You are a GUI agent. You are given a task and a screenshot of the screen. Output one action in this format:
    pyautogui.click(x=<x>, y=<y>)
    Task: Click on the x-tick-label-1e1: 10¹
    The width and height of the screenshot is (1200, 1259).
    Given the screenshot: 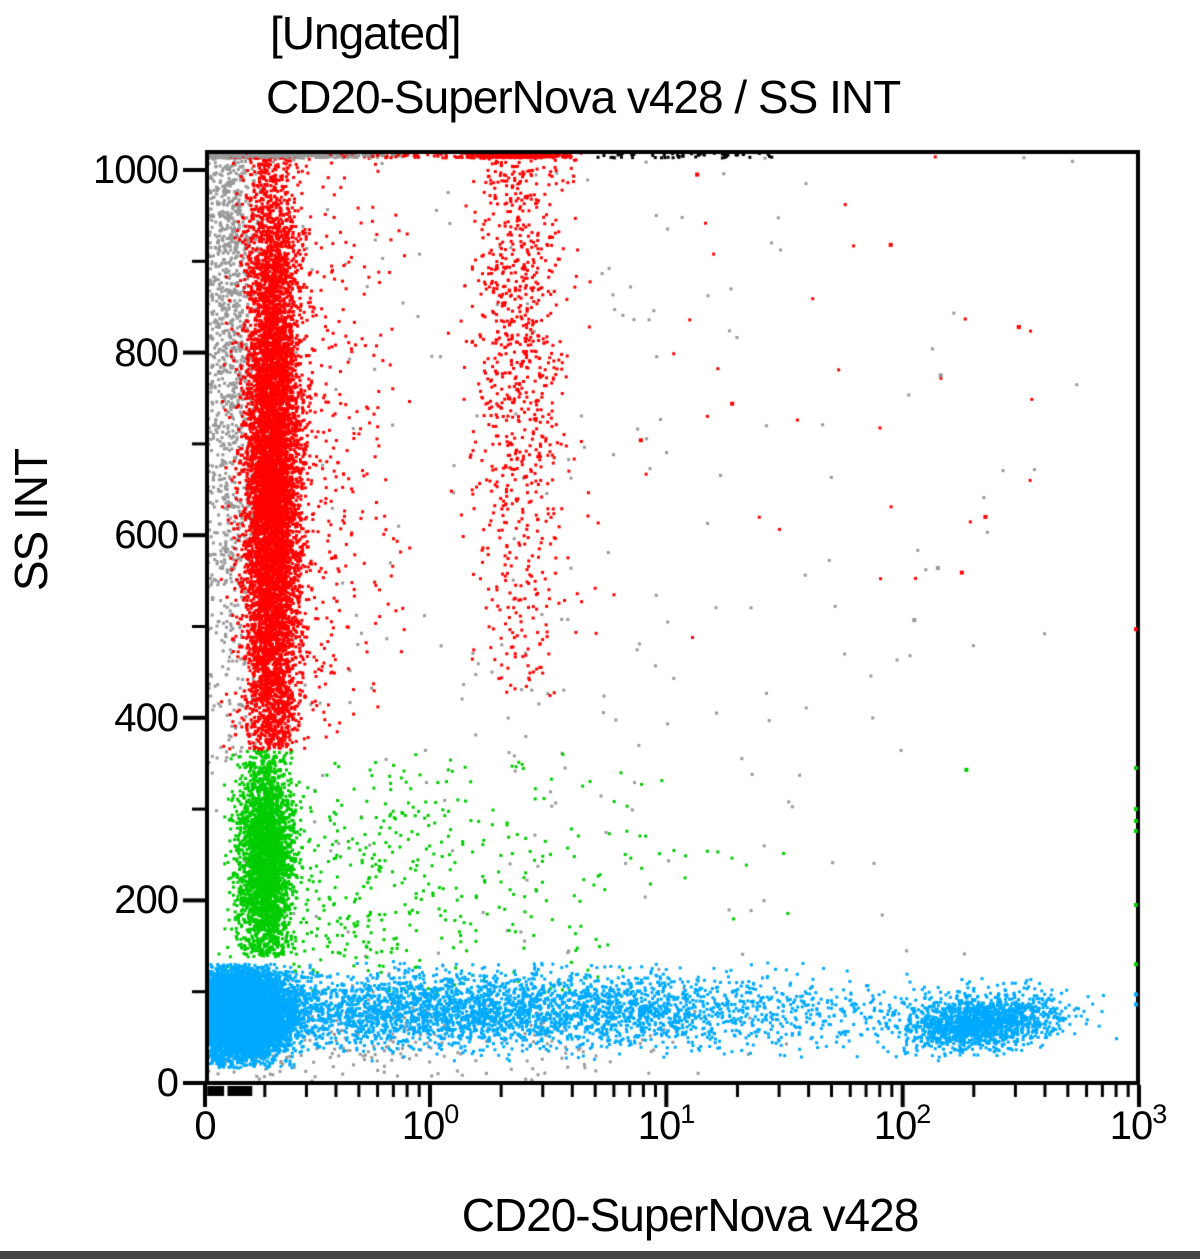 What is the action you would take?
    pyautogui.click(x=666, y=1123)
    